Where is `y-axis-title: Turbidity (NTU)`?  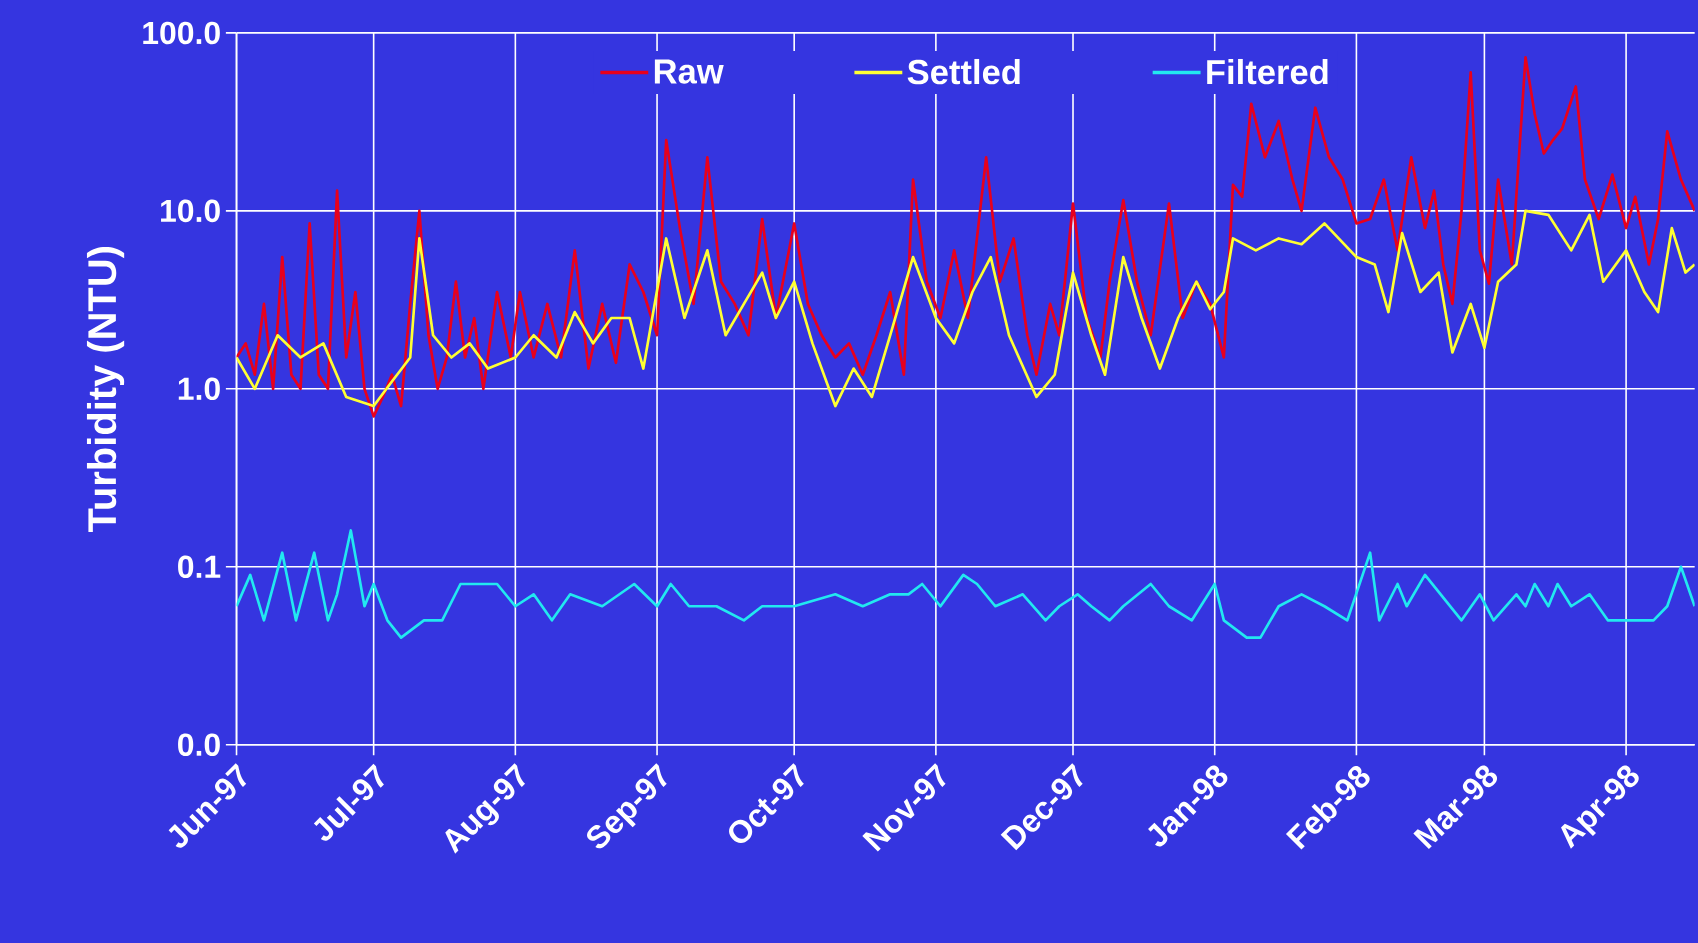
y-axis-title: Turbidity (NTU) is located at coordinates (105, 390).